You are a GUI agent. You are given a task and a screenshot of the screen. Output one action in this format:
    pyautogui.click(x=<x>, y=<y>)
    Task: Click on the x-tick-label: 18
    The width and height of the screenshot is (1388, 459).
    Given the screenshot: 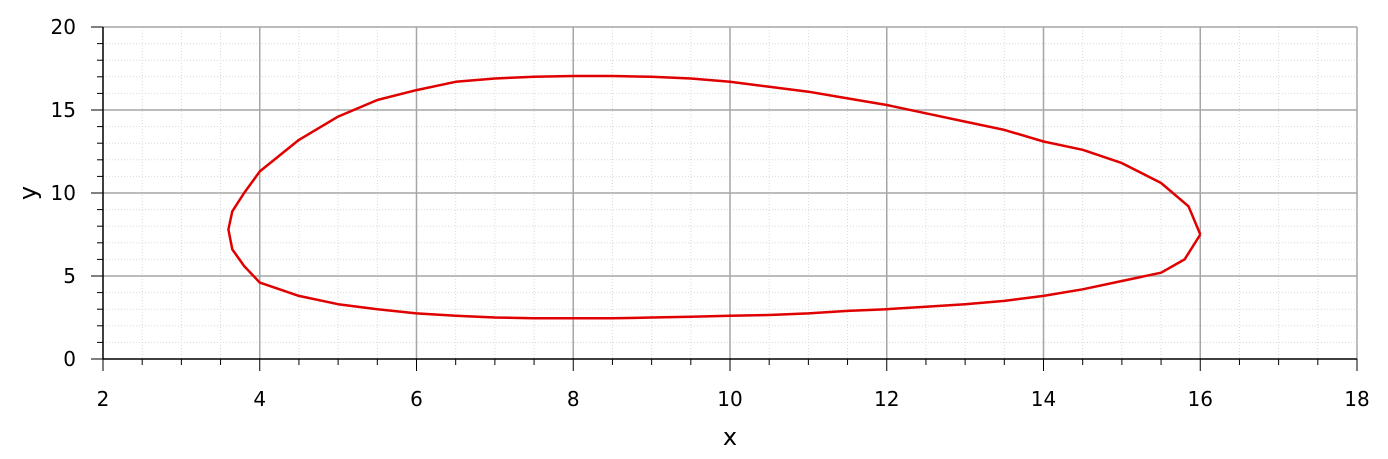 What is the action you would take?
    pyautogui.click(x=1356, y=399)
    